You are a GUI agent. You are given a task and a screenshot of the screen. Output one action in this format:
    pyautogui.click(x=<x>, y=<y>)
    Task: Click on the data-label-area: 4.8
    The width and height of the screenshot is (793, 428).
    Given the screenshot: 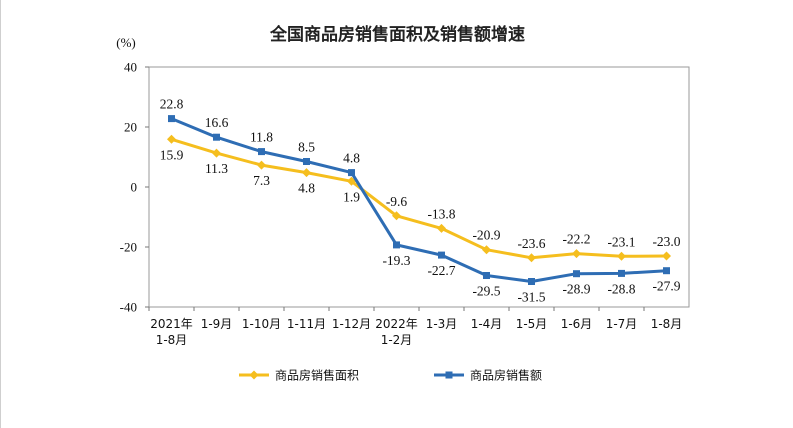 What is the action you would take?
    pyautogui.click(x=306, y=188)
    